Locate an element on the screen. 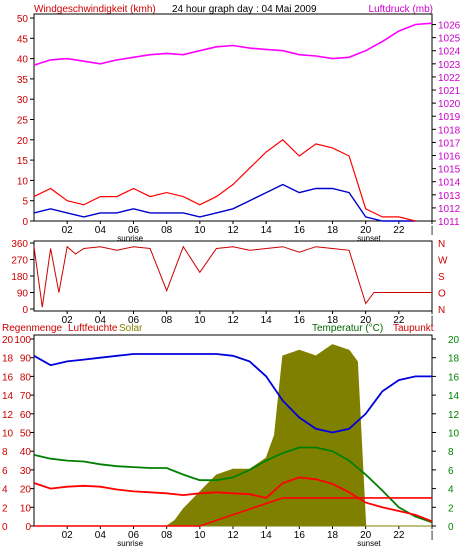 This screenshot has width=467, height=559. wind-y-tick-label: 0 is located at coordinates (25, 222).